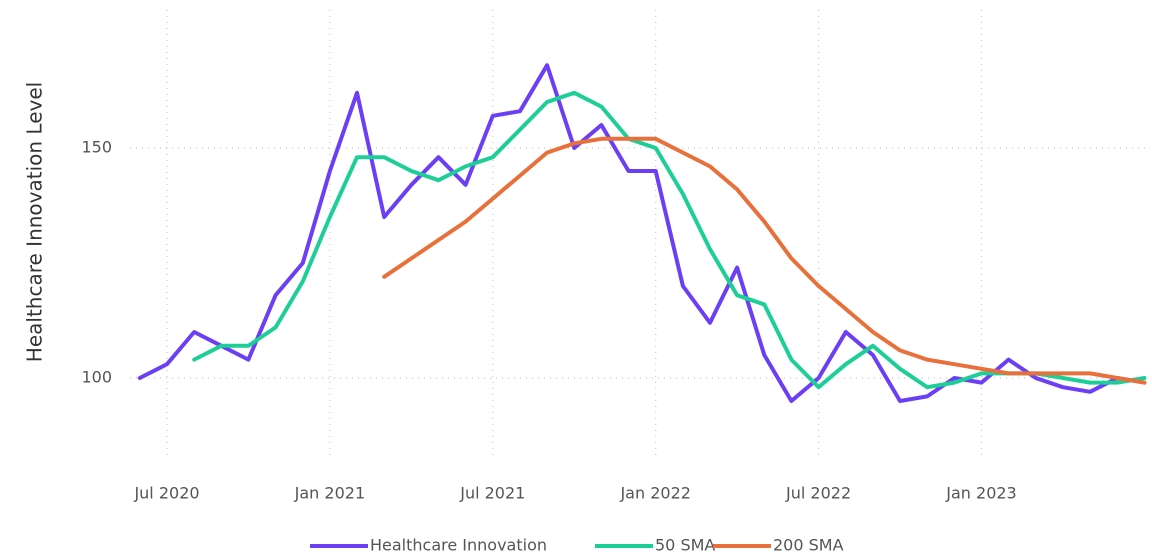 This screenshot has width=1152, height=560. Describe the element at coordinates (492, 493) in the screenshot. I see `x-tick-label: Jul 2021` at that location.